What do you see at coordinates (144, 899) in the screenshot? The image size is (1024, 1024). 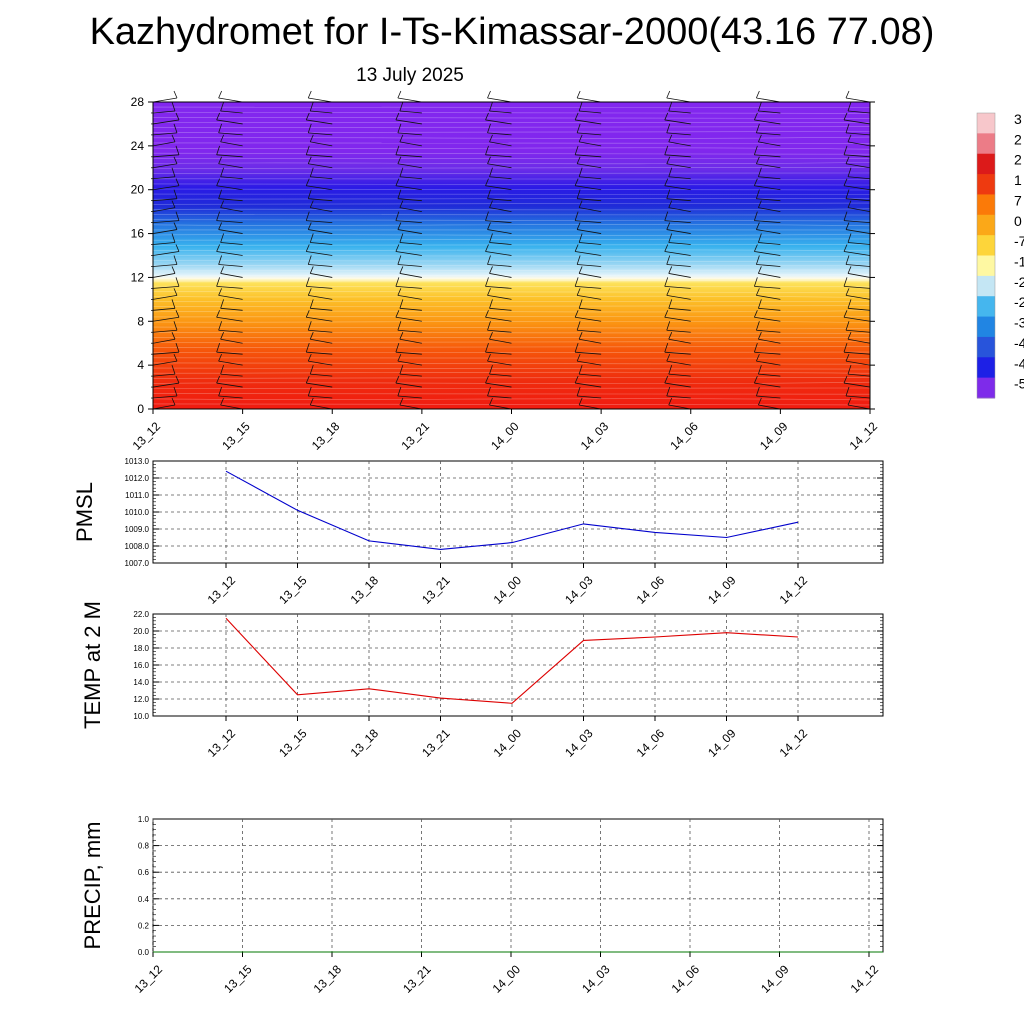 I see `panel-y-tick-label: 0.4` at bounding box center [144, 899].